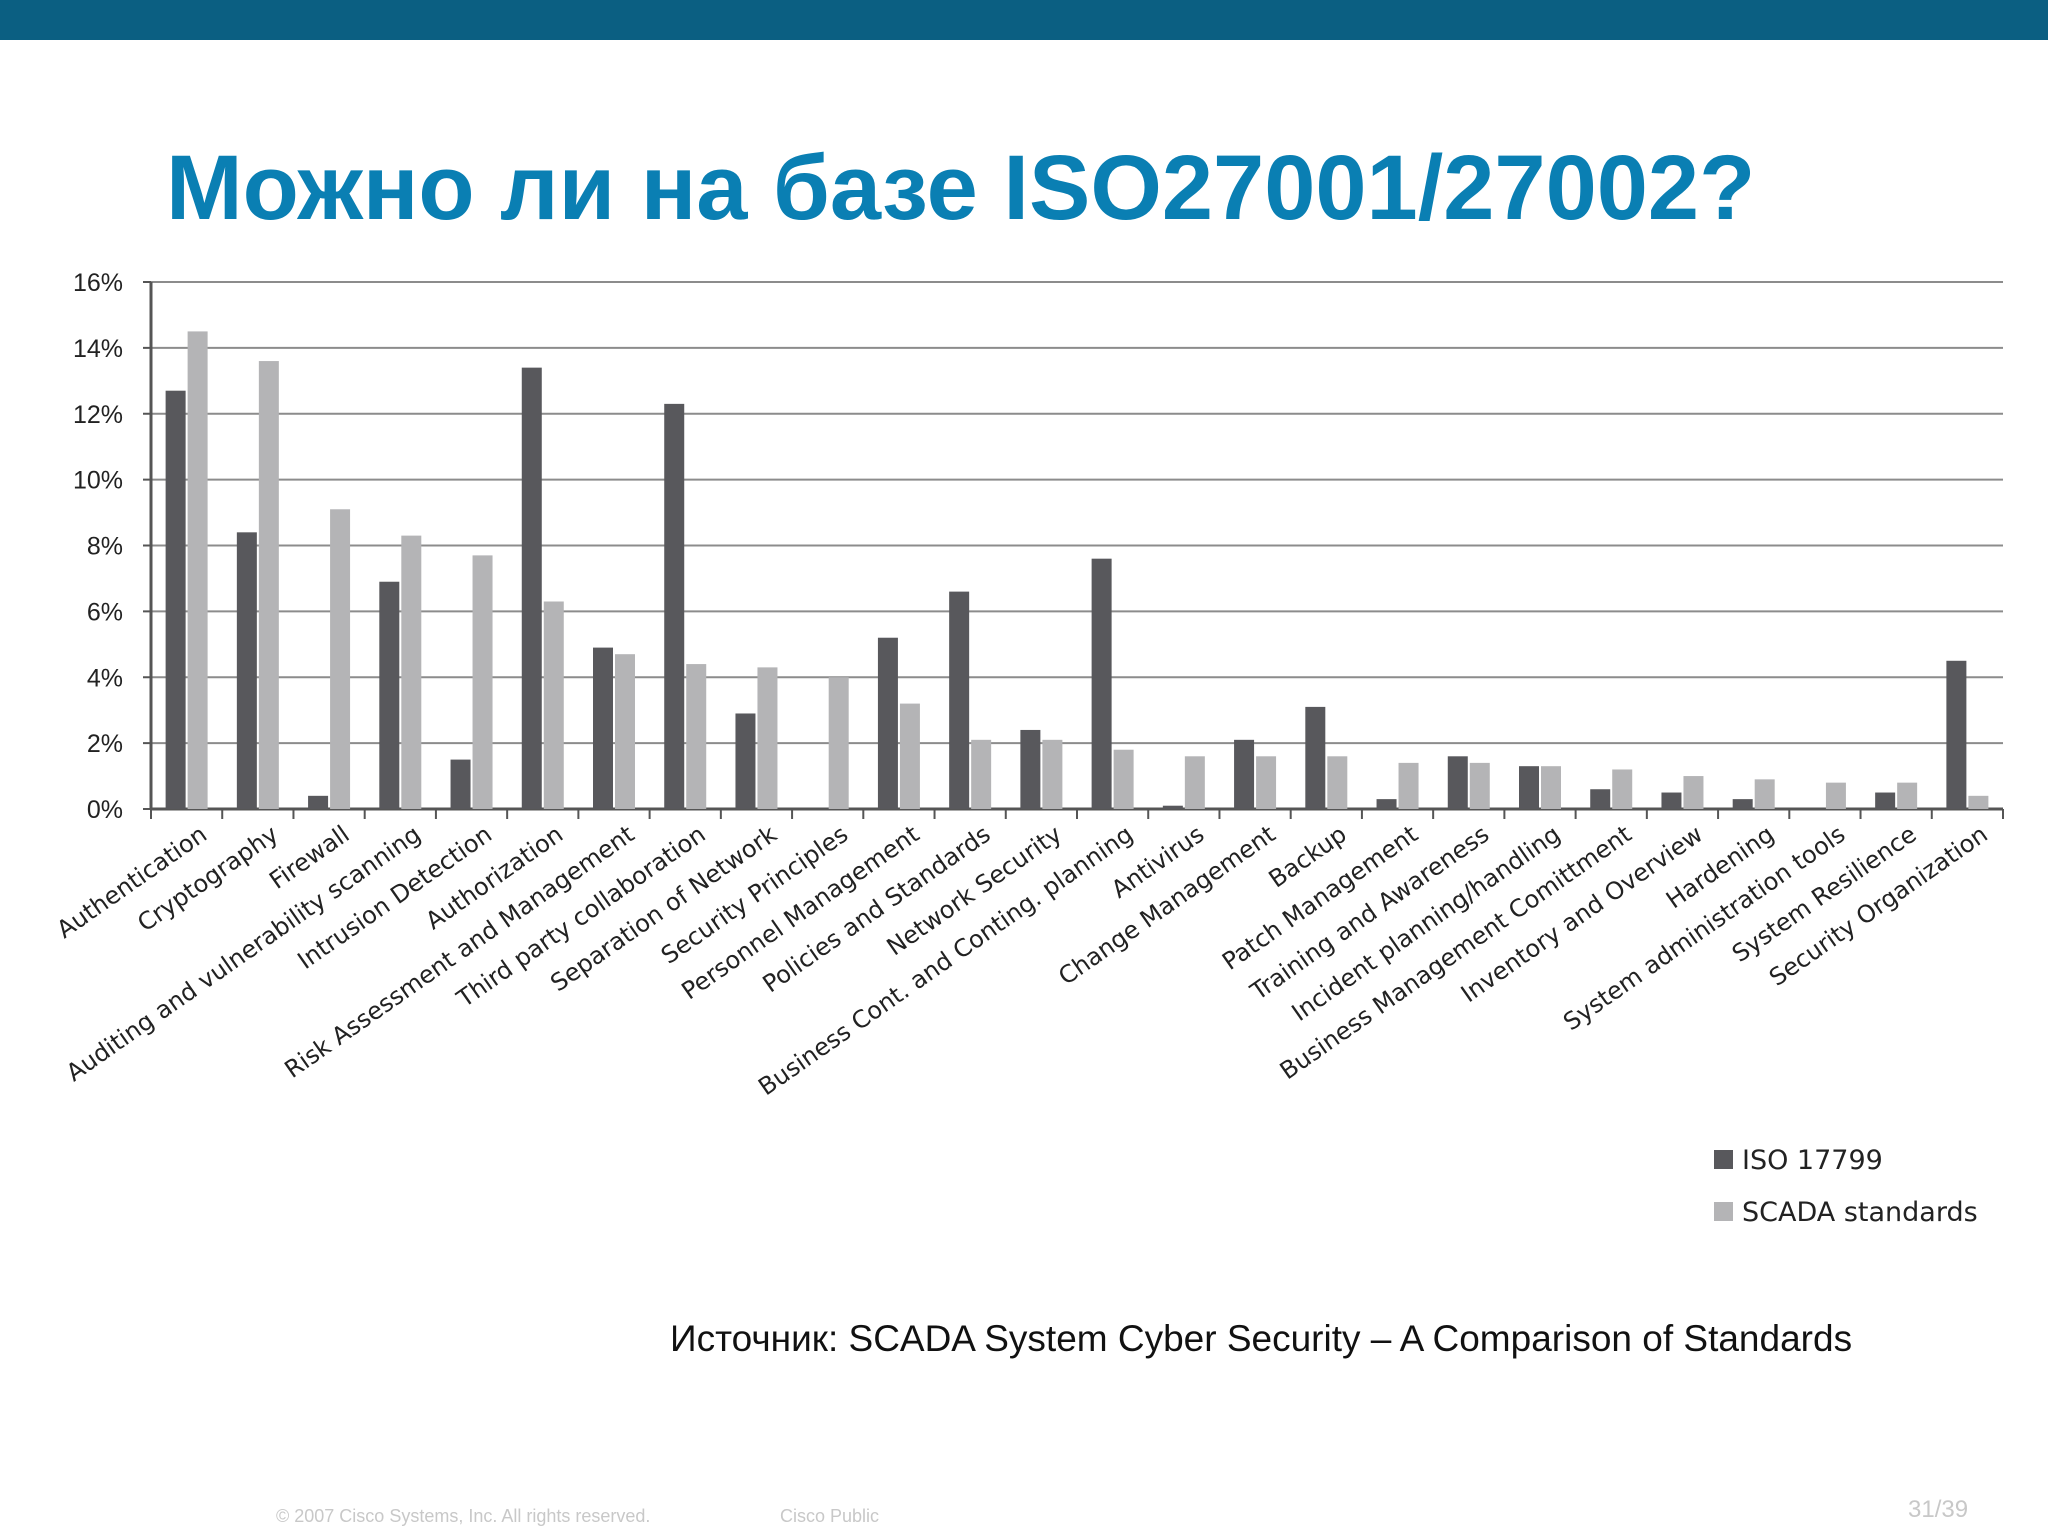  What do you see at coordinates (105, 547) in the screenshot?
I see `y-tick-label: 8%` at bounding box center [105, 547].